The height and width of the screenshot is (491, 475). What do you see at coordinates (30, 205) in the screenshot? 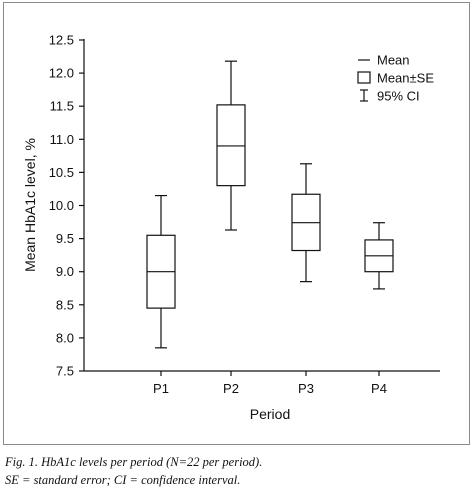
I see `y-axis-label: Mean HbA1c level, %` at bounding box center [30, 205].